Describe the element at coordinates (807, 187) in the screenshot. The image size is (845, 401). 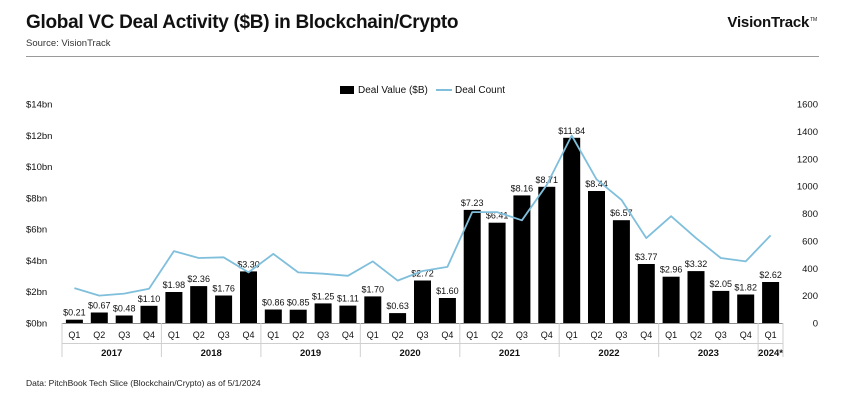
I see `y-right-tick-label: 1000` at that location.